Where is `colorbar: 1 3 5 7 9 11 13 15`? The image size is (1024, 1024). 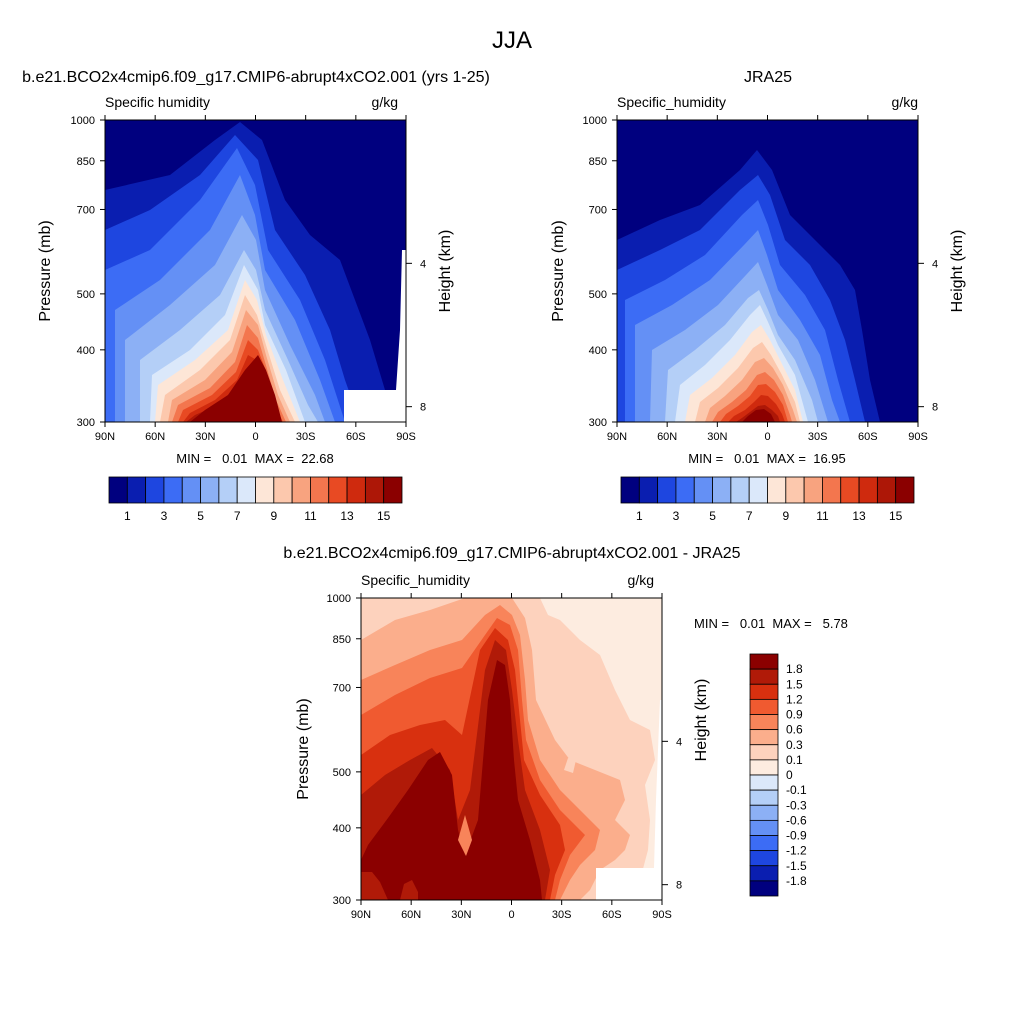 colorbar: 1 3 5 7 9 11 13 15 is located at coordinates (255, 499).